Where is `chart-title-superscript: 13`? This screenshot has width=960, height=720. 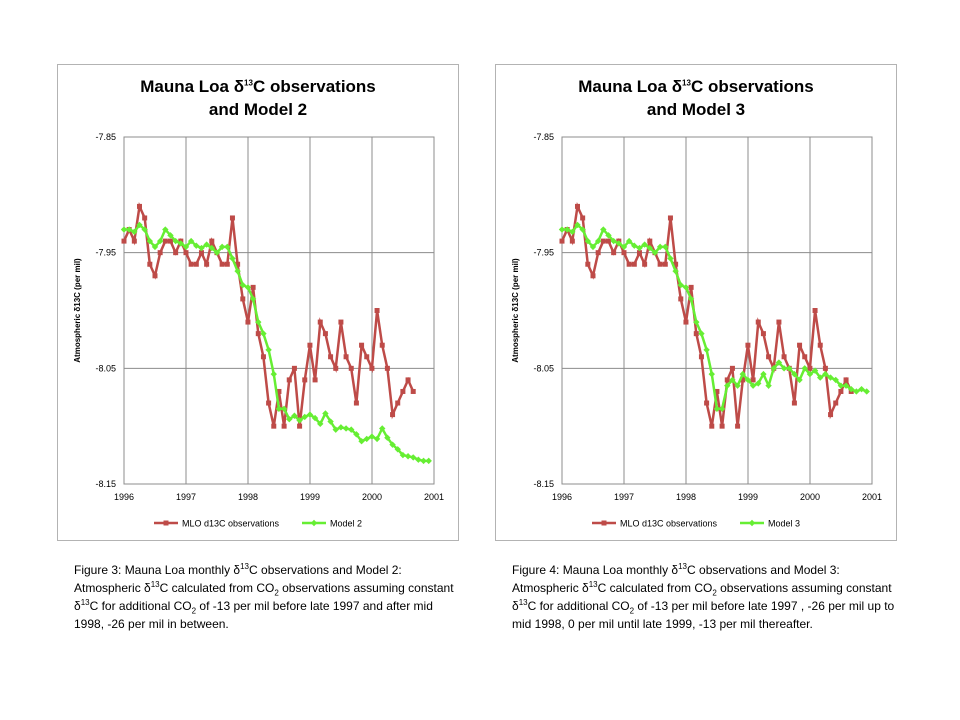 chart-title-superscript: 13 is located at coordinates (686, 83).